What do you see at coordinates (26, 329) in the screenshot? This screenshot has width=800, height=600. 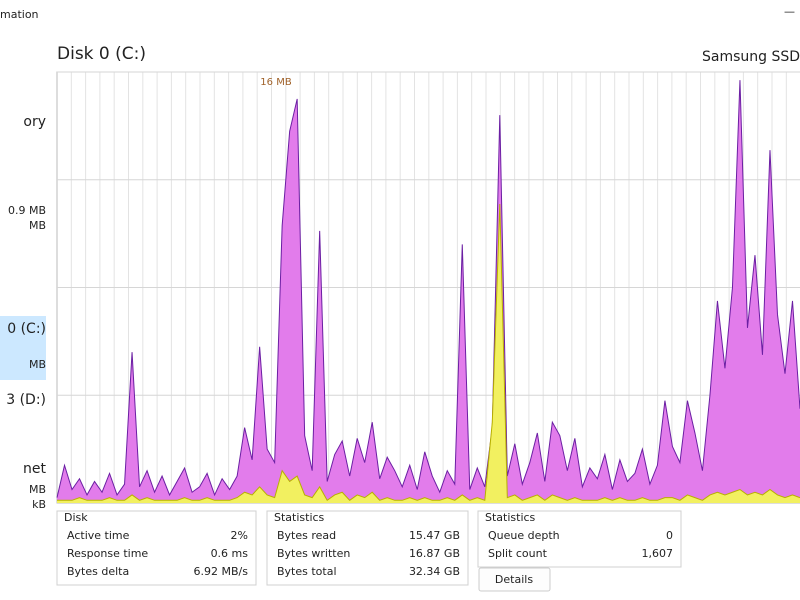 I see `sidebar-text: 0 (C:)` at bounding box center [26, 329].